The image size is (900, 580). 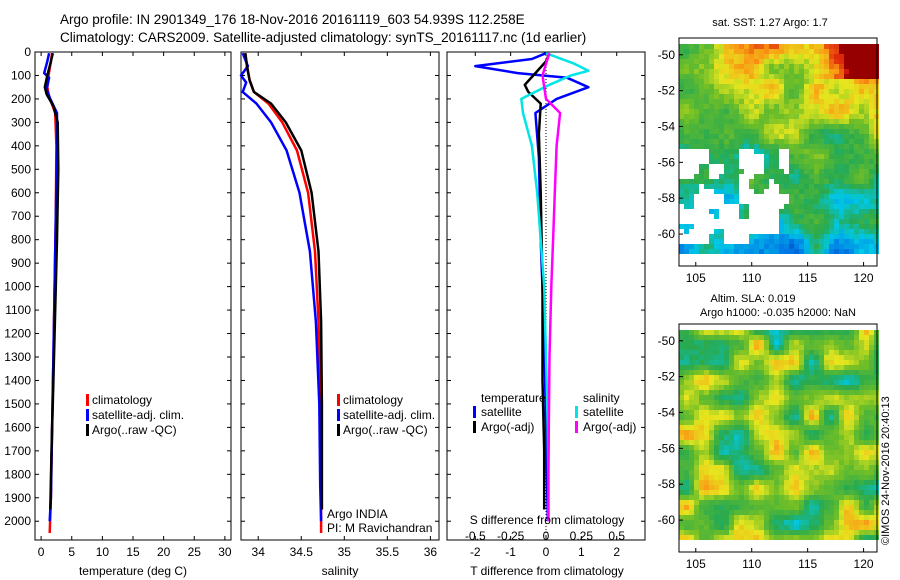 What do you see at coordinates (385, 430) in the screenshot?
I see `legend-label-argo: Argo(..raw -QC)` at bounding box center [385, 430].